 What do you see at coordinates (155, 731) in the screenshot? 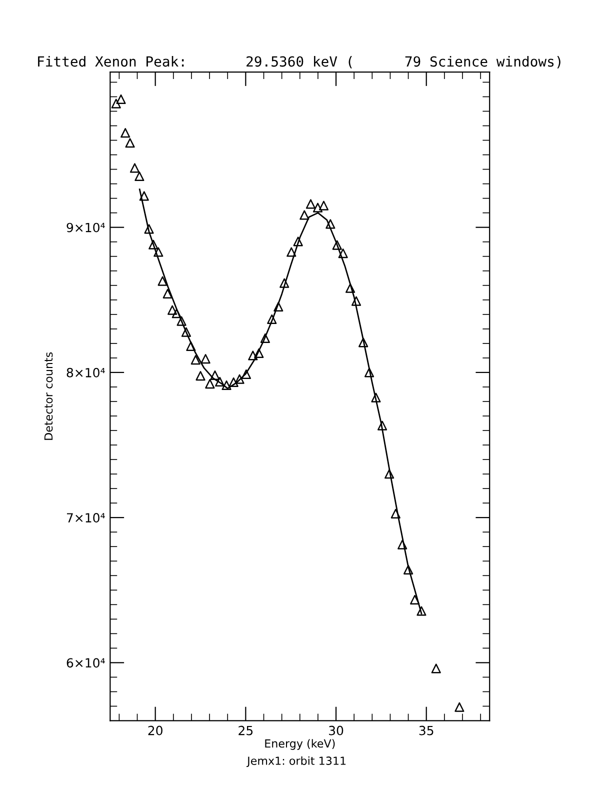
I see `x-tick-label: 20` at bounding box center [155, 731].